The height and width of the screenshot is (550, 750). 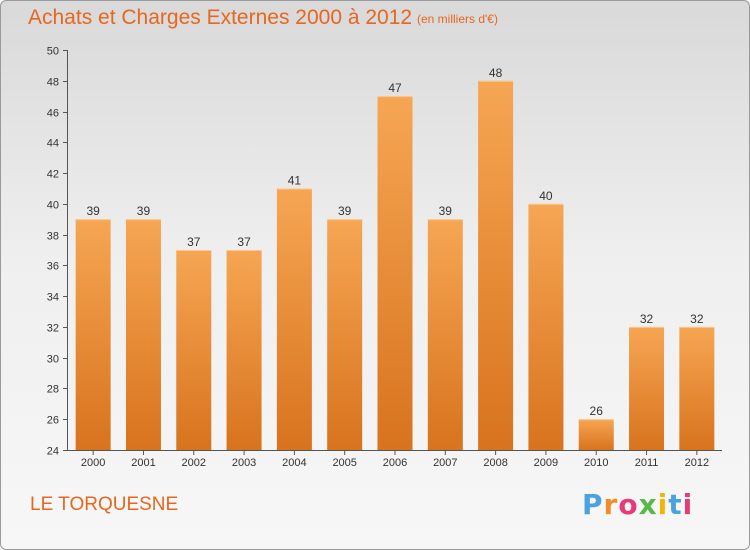 I want to click on x-tick-label: 2007, so click(x=445, y=463).